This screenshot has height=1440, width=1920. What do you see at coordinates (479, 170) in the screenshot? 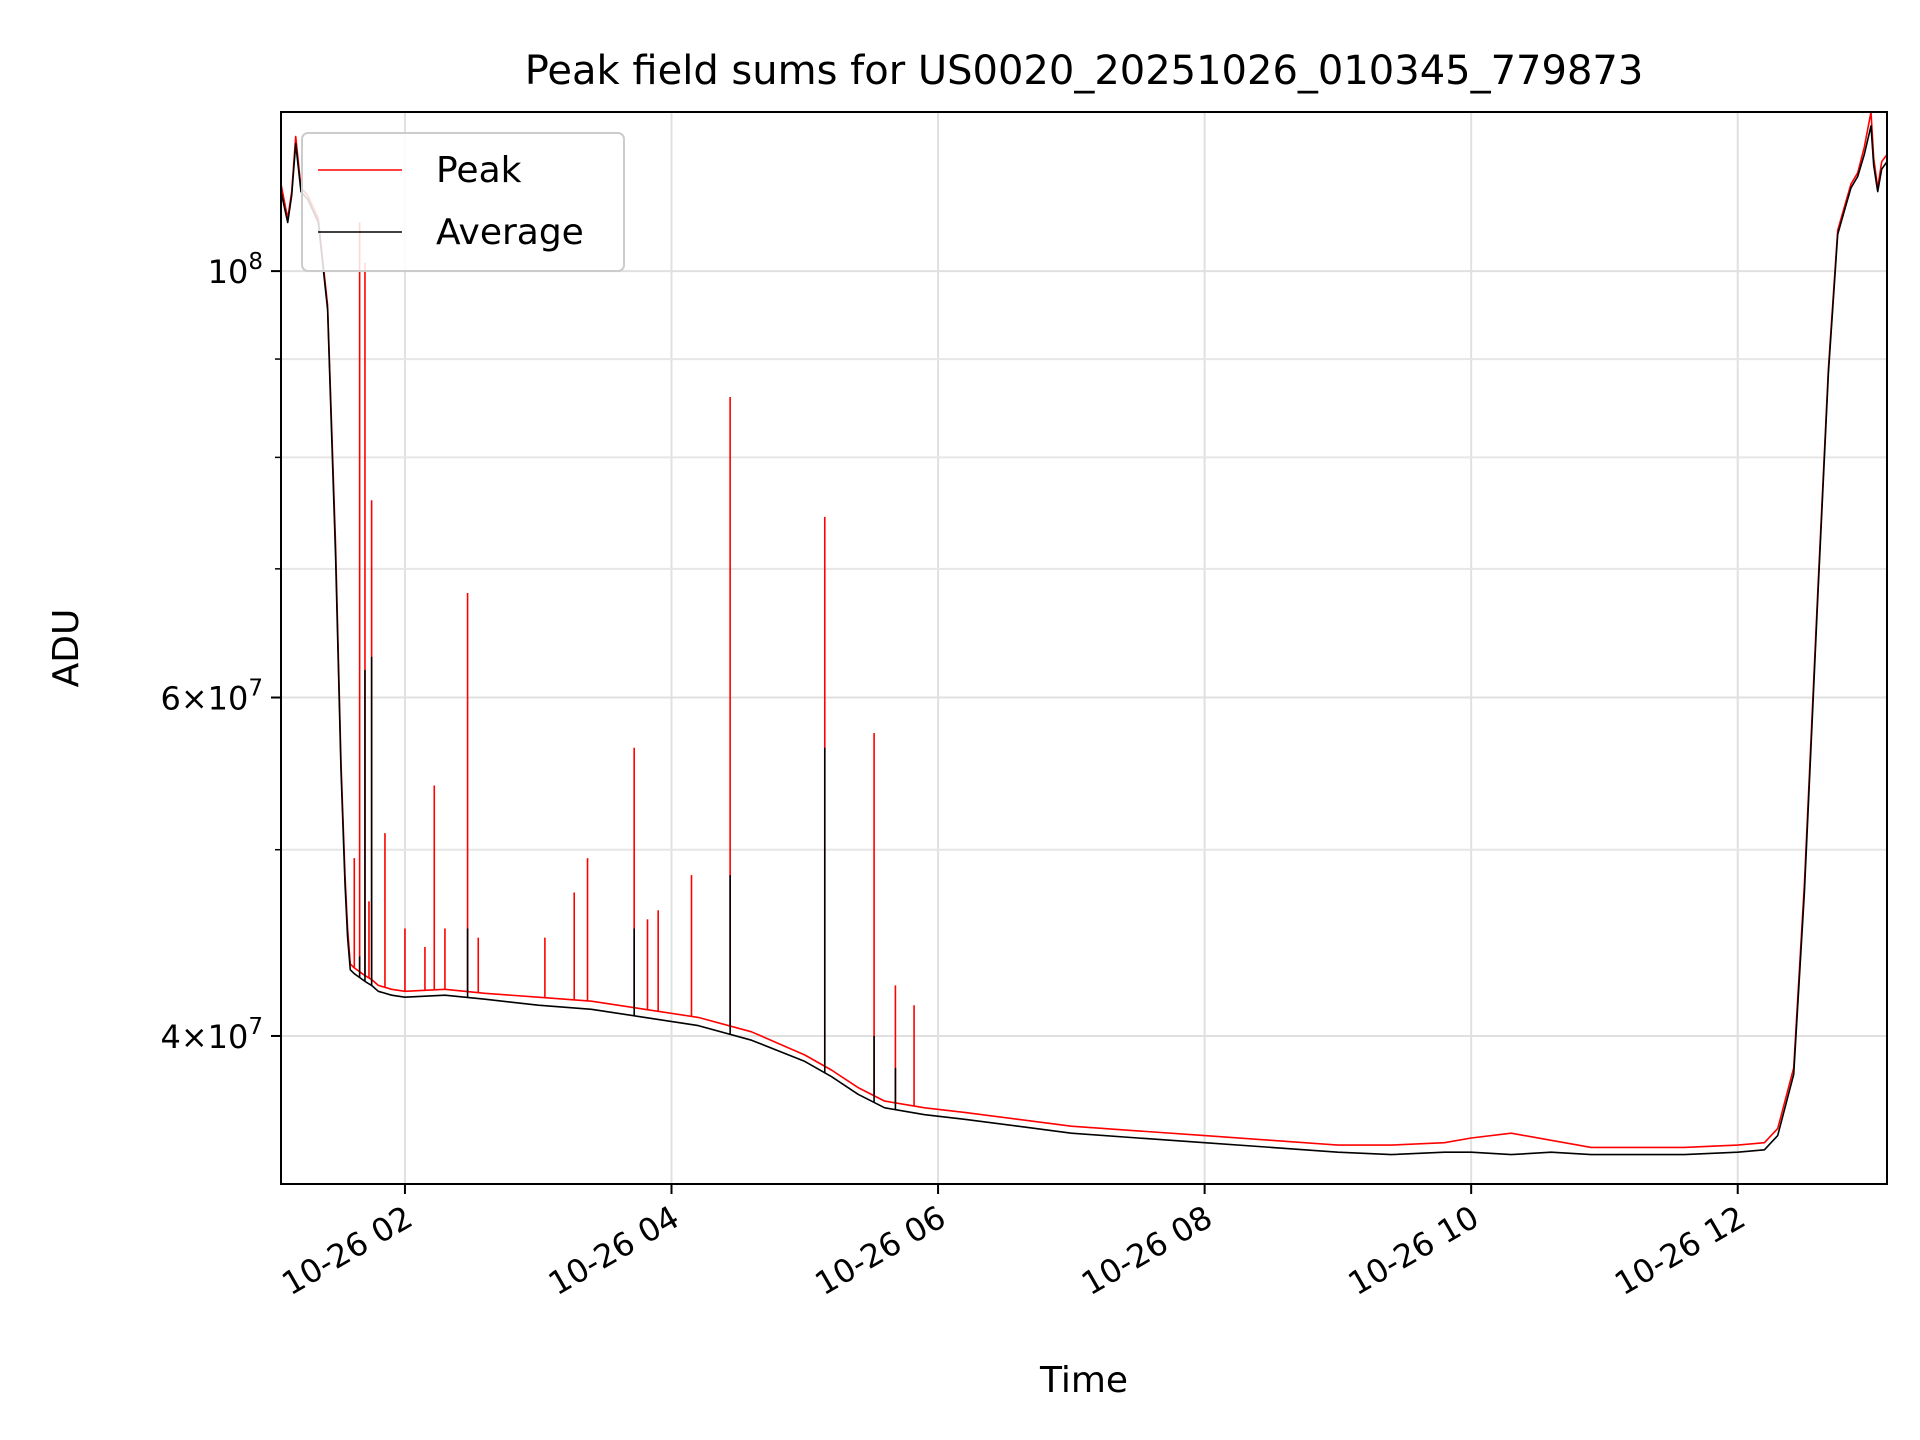
I see `legend-label-peak: Peak` at bounding box center [479, 170].